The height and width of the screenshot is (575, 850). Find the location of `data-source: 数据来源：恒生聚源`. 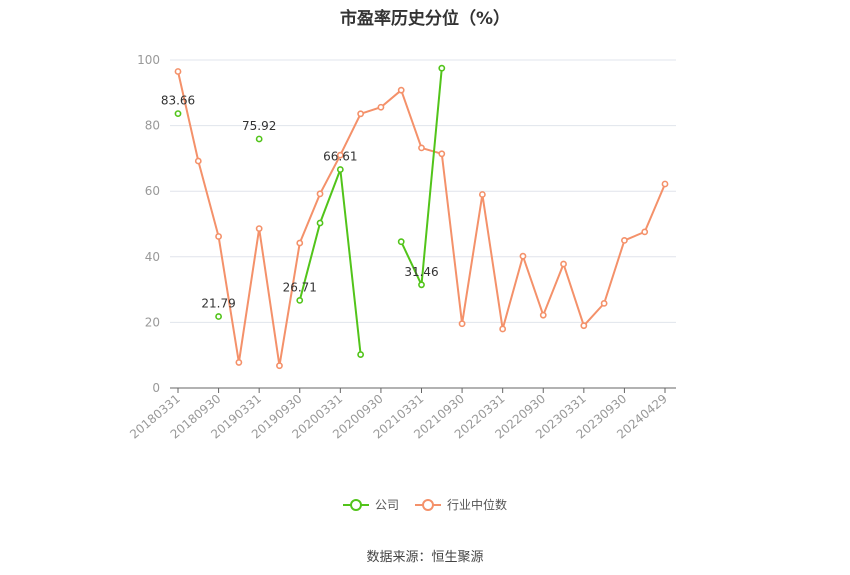

data-source: 数据来源：恒生聚源 is located at coordinates (425, 557).